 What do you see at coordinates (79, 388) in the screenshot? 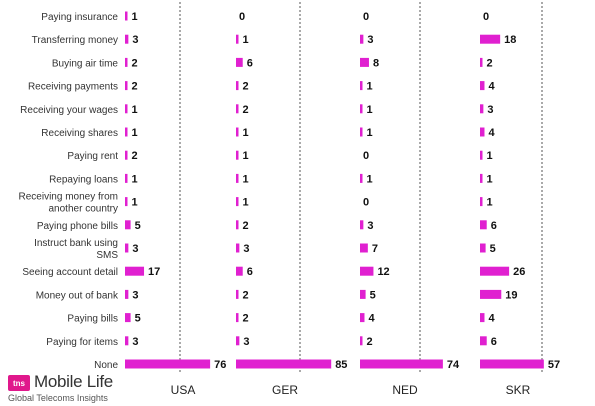
I see `tns-mobile-life-logo: tns Mobile Life Global Telecoms Insights` at bounding box center [79, 388].